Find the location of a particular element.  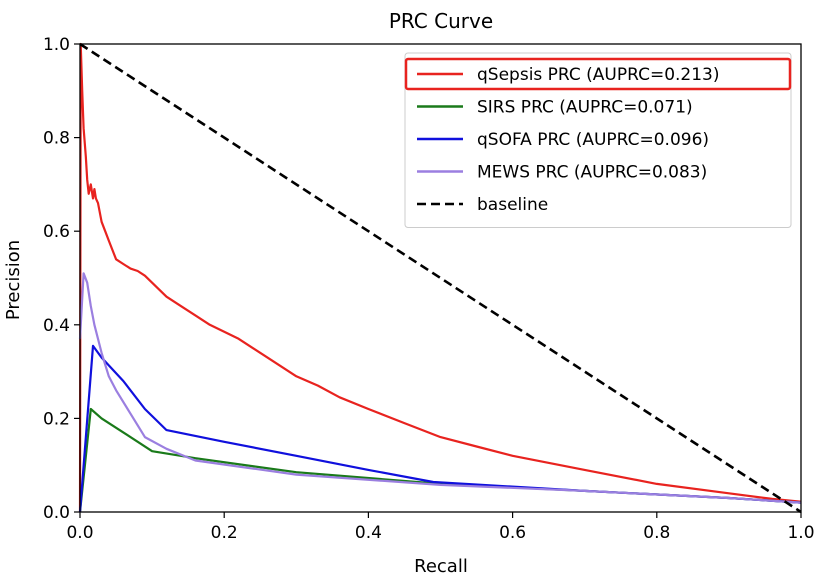

x-tick-label: 0.4 is located at coordinates (368, 533).